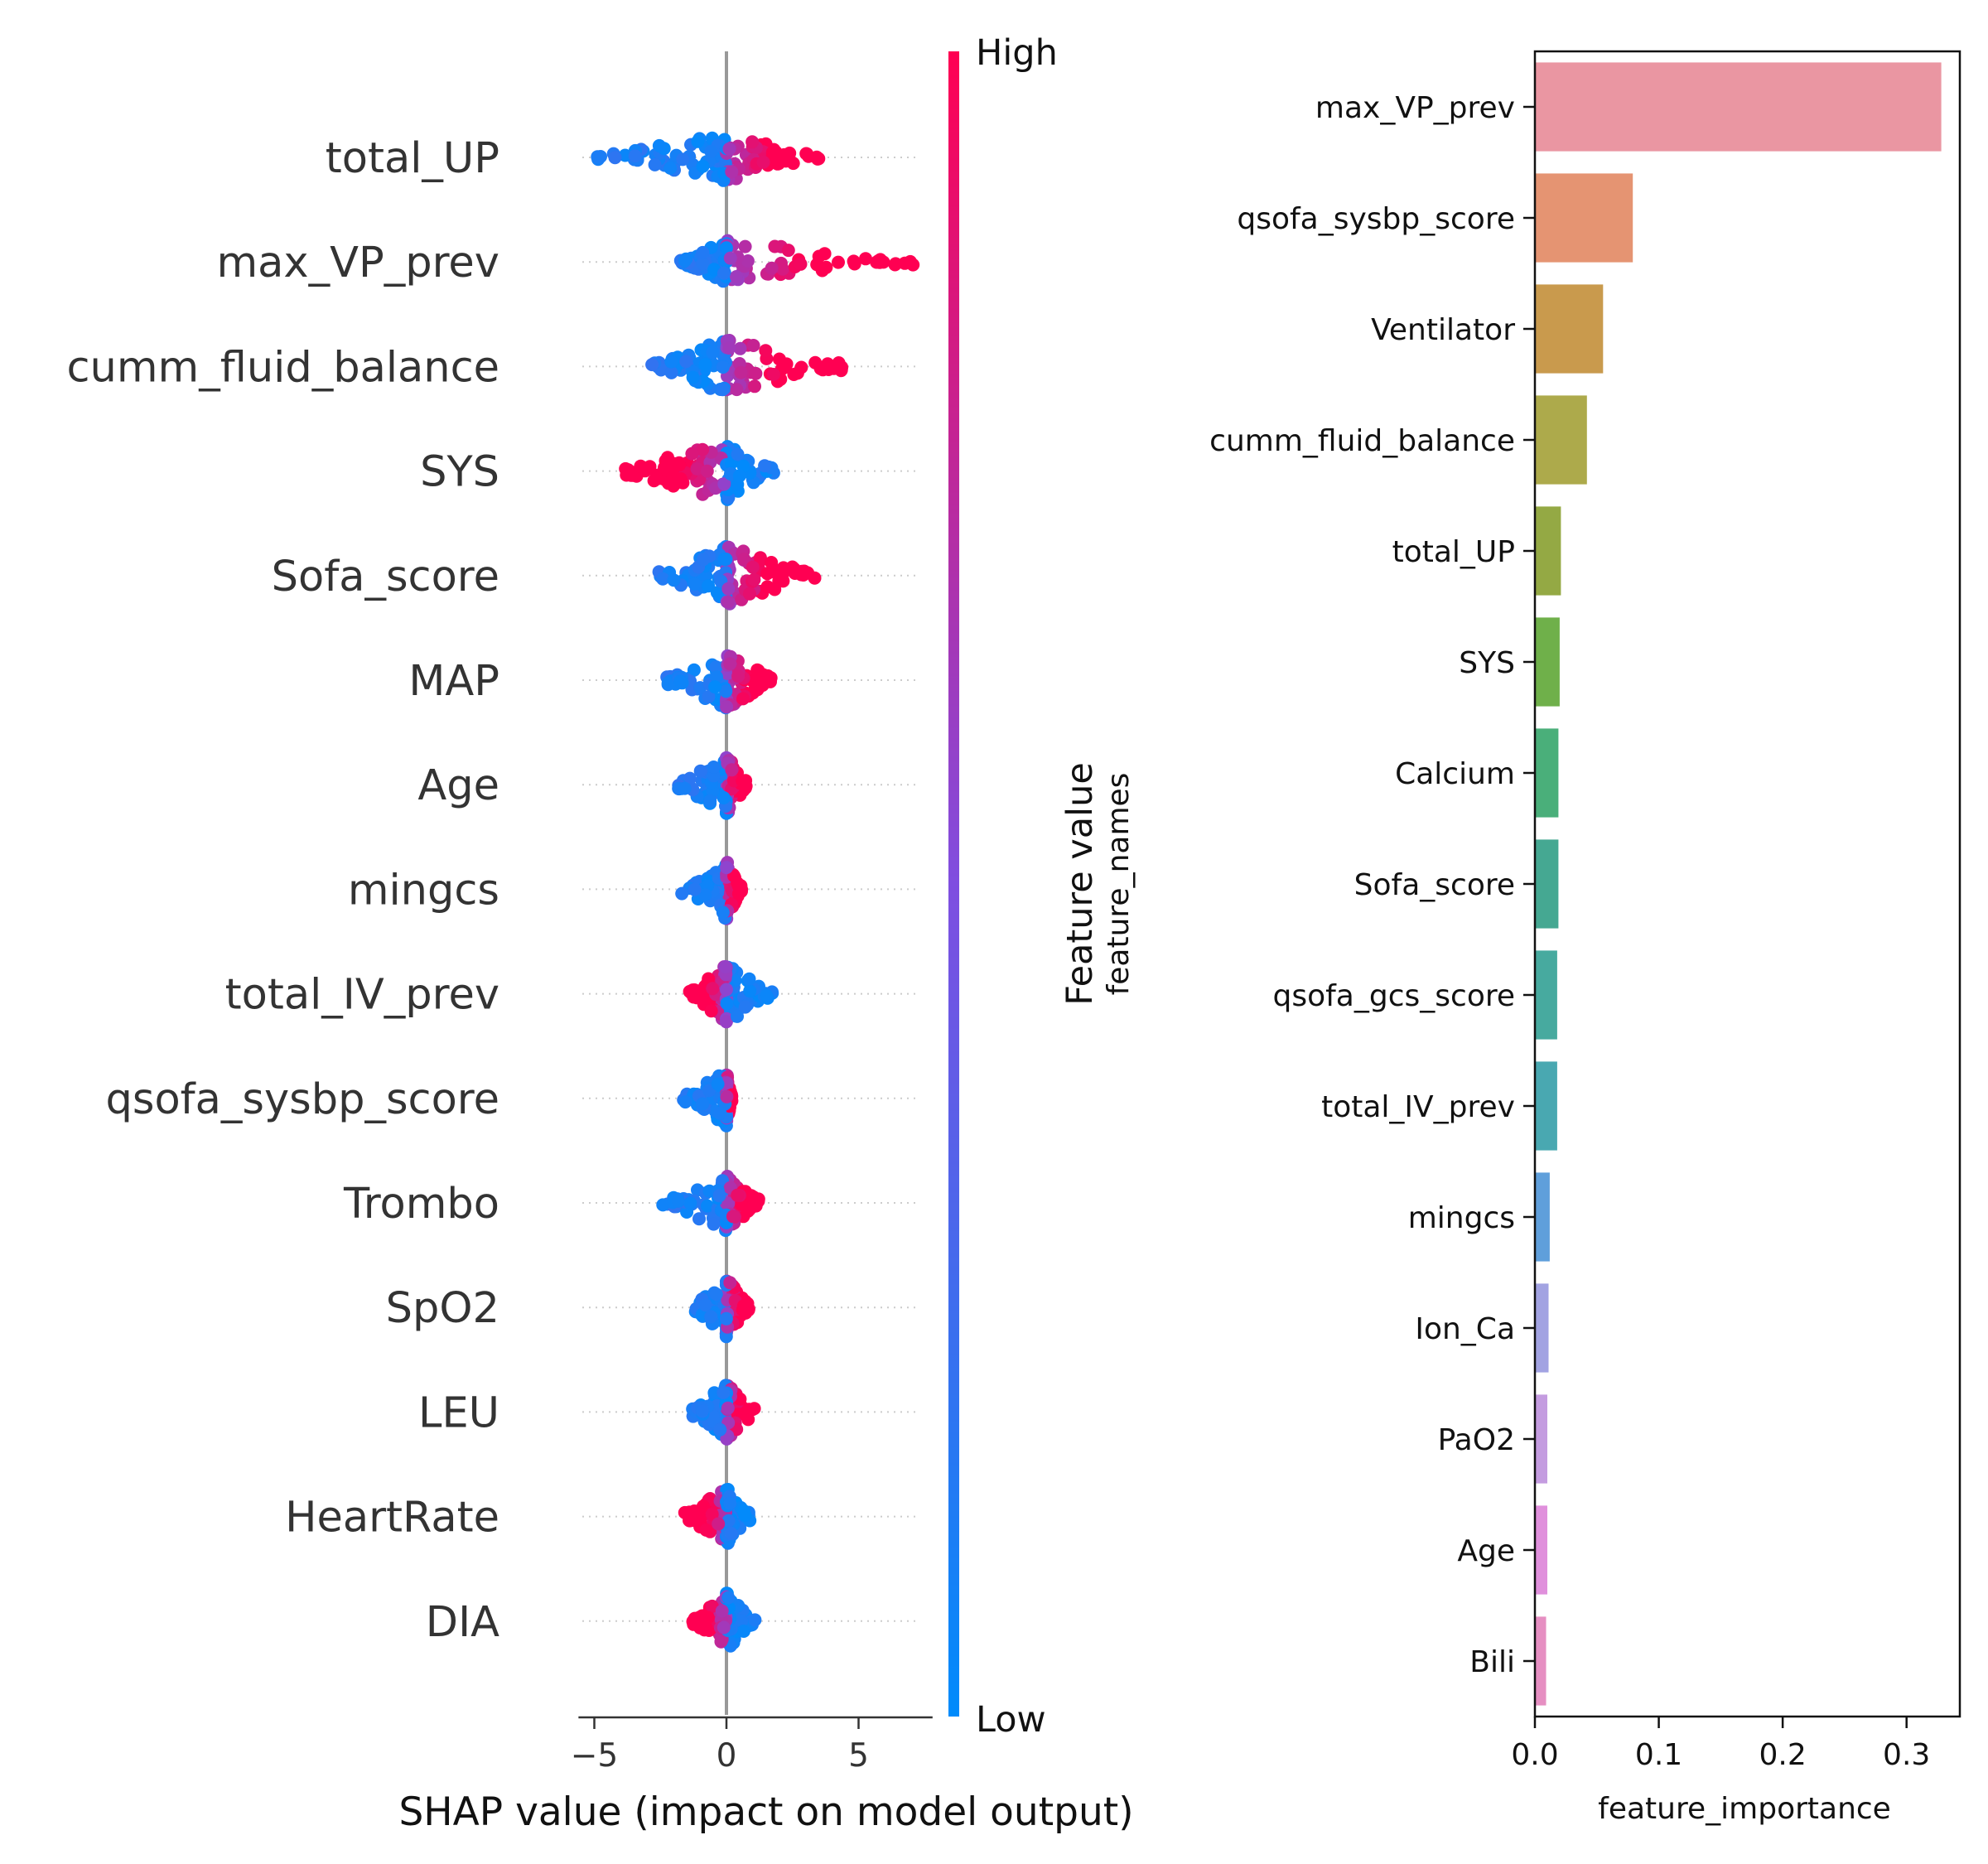  I want to click on bar-category-label: Bili, so click(1492, 1662).